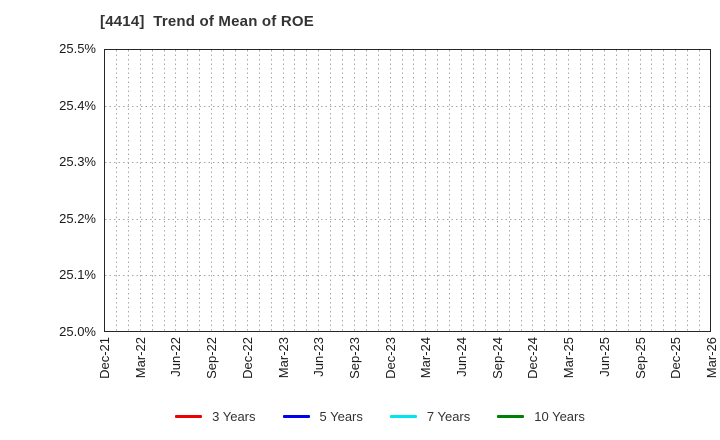 The height and width of the screenshot is (440, 720). Describe the element at coordinates (604, 357) in the screenshot. I see `x-tick-label: Jun-25` at that location.